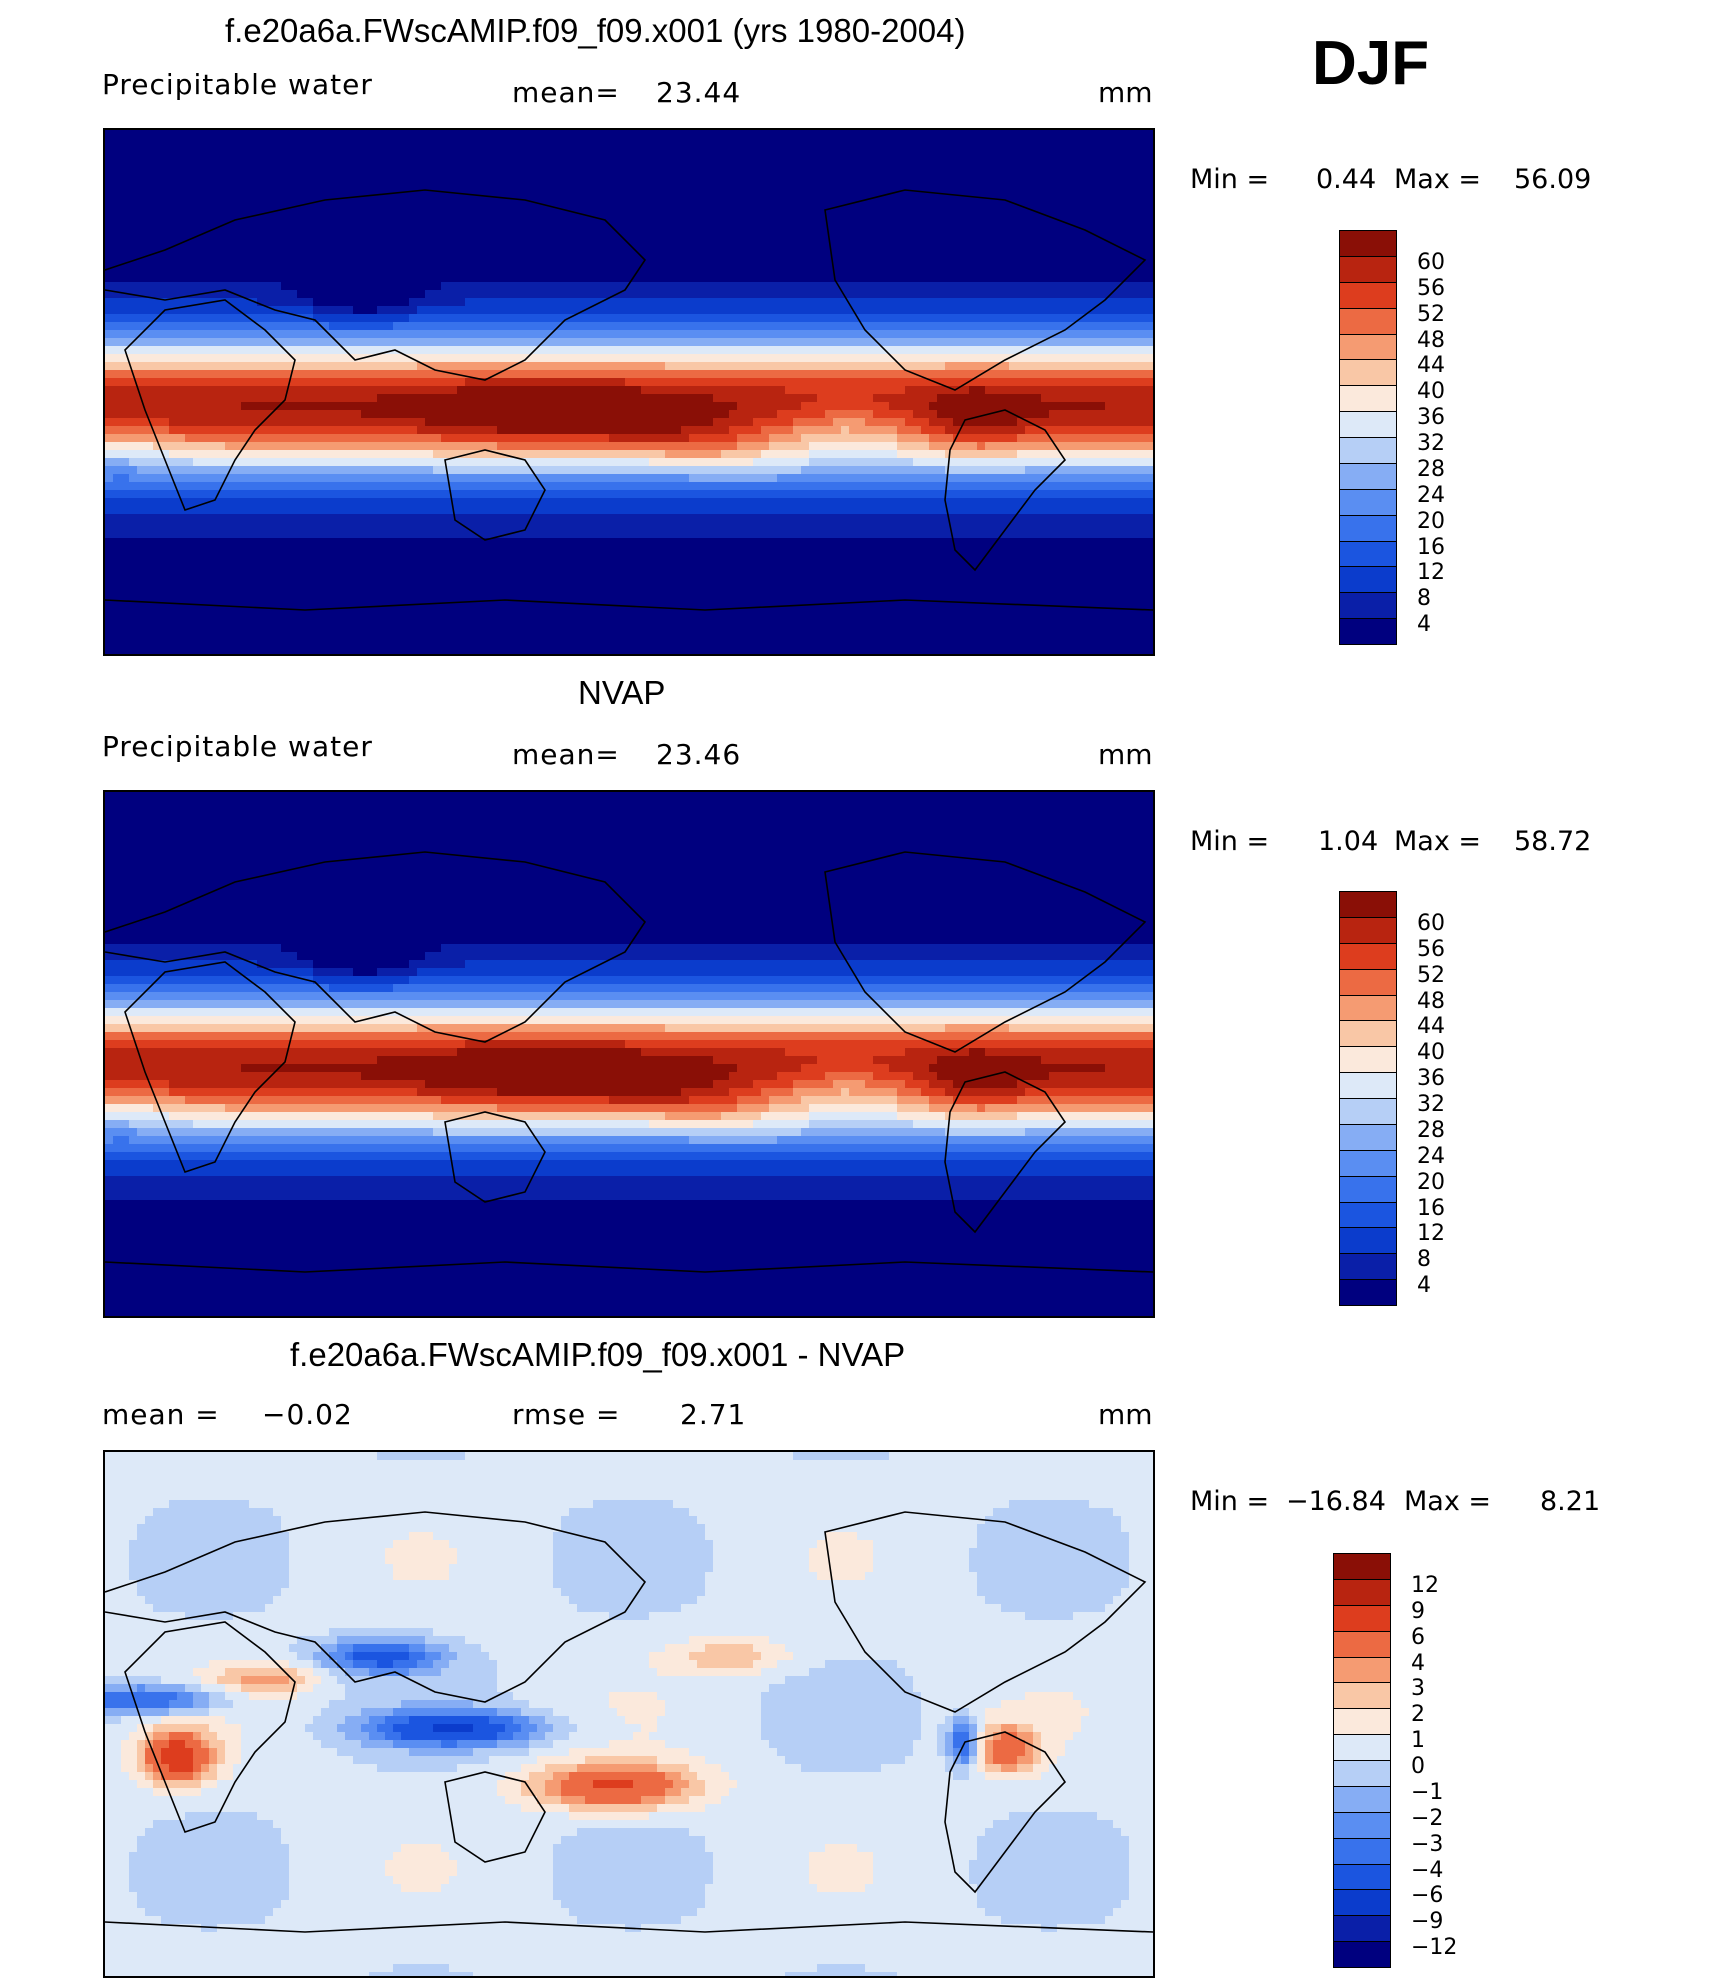 The height and width of the screenshot is (1979, 1710). I want to click on colorbar-tick-label: 12, so click(1425, 1585).